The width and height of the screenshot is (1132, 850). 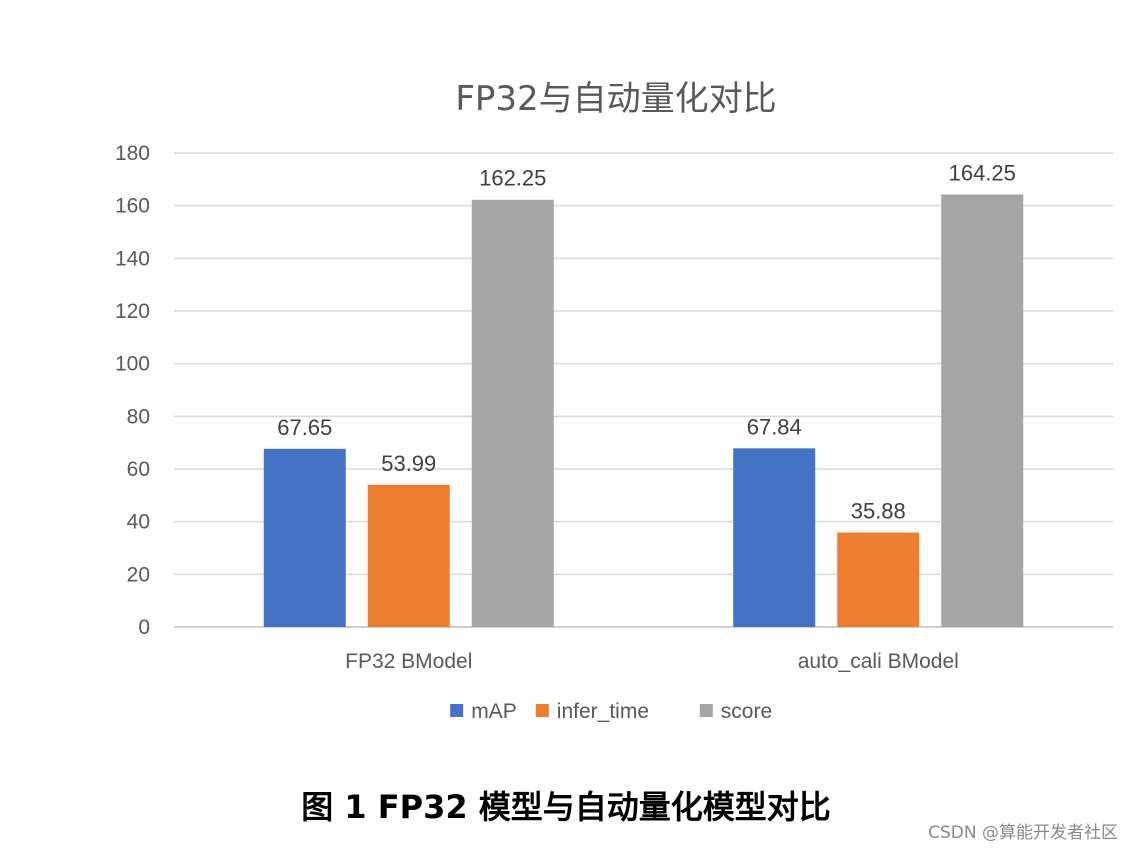 I want to click on y-tick-label: 80, so click(x=138, y=416).